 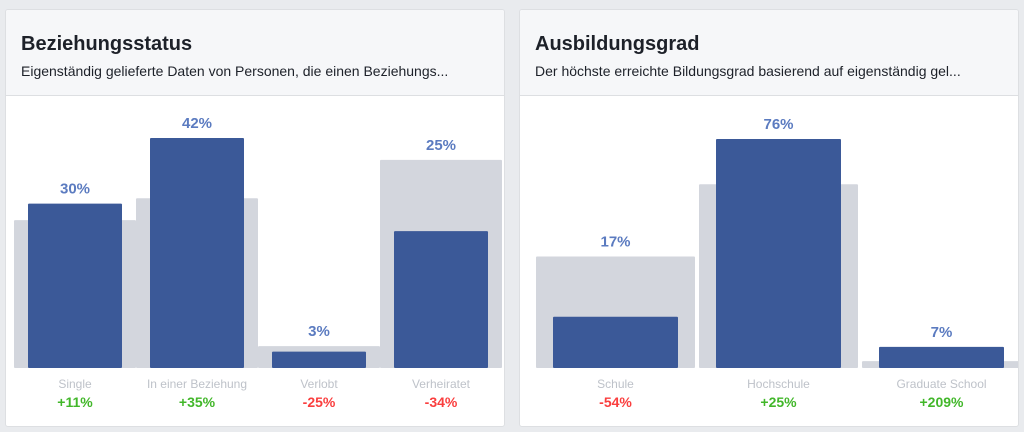 What do you see at coordinates (778, 384) in the screenshot?
I see `category-label: Hochschule` at bounding box center [778, 384].